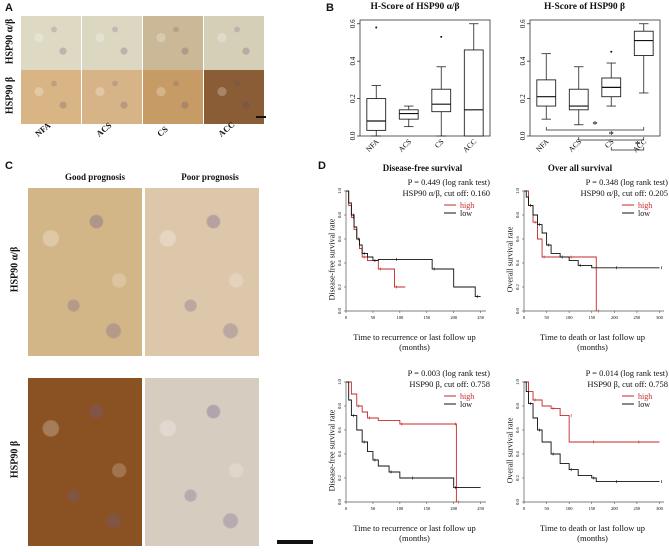 Image resolution: width=669 pixels, height=552 pixels. Describe the element at coordinates (210, 177) in the screenshot. I see `poor-prognosis-label: Poor prognosis` at that location.